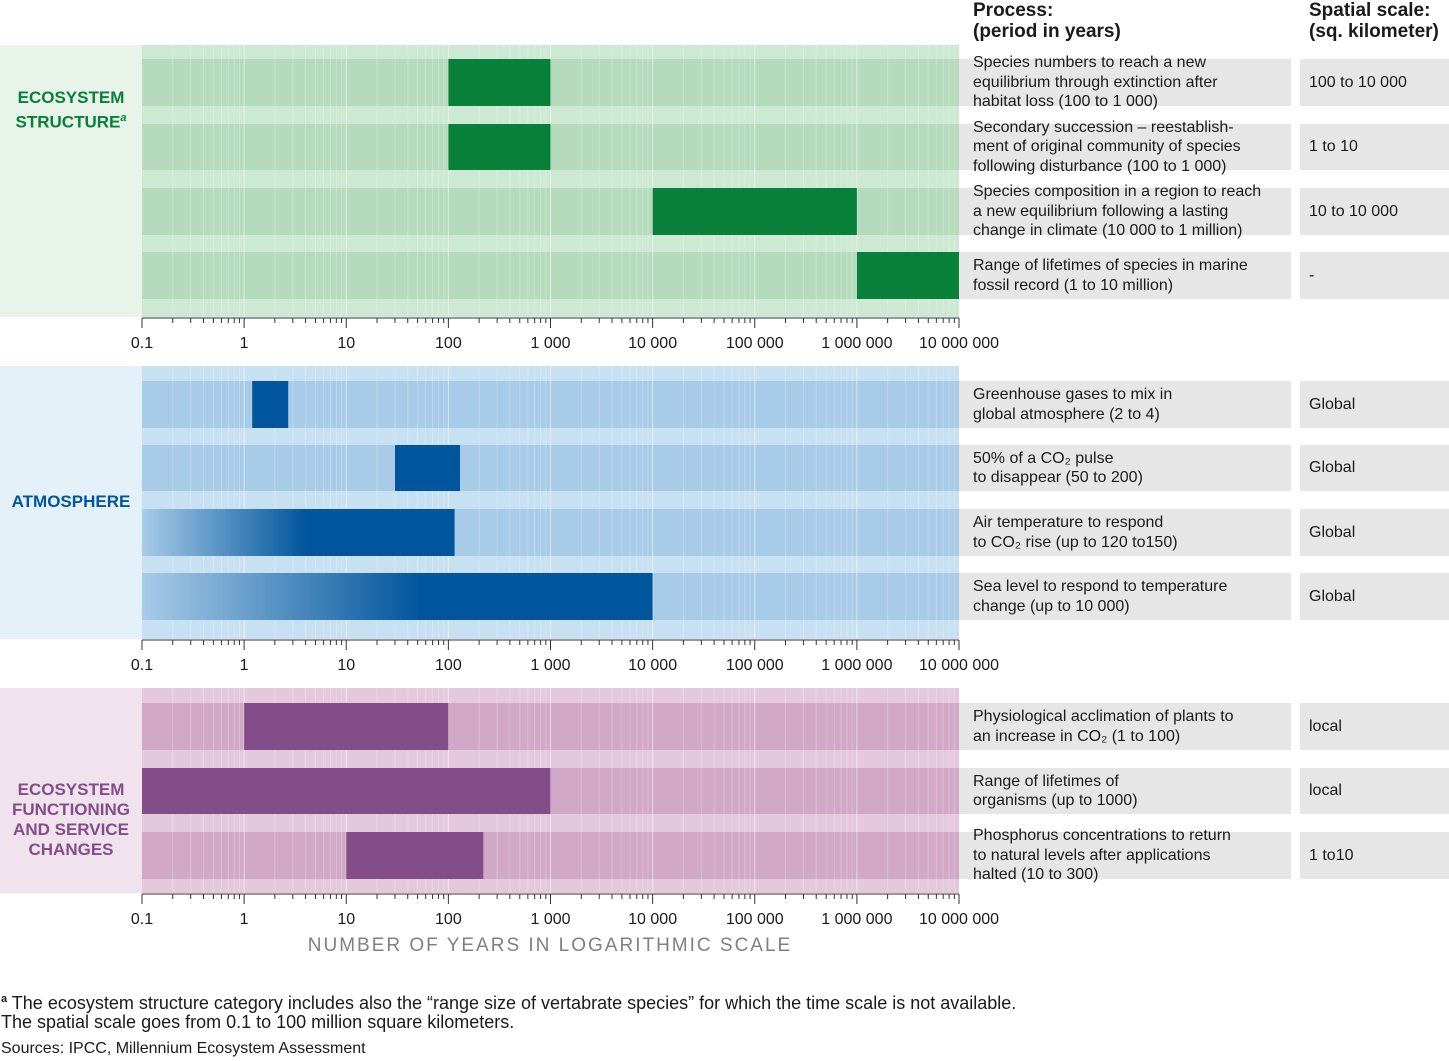 This screenshot has height=1061, width=1449. What do you see at coordinates (1073, 285) in the screenshot?
I see `process-line: fossil record (1 to 10 million)` at bounding box center [1073, 285].